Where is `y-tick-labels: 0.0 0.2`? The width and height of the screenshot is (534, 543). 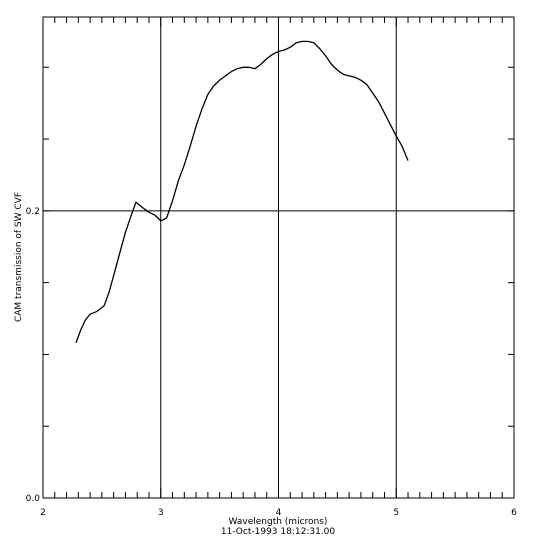
y-tick-labels: 0.0 0.2 is located at coordinates (33, 355).